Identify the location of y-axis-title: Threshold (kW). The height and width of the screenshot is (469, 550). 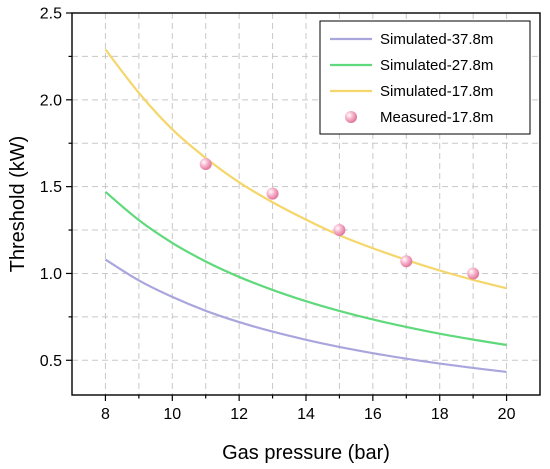
(18, 204).